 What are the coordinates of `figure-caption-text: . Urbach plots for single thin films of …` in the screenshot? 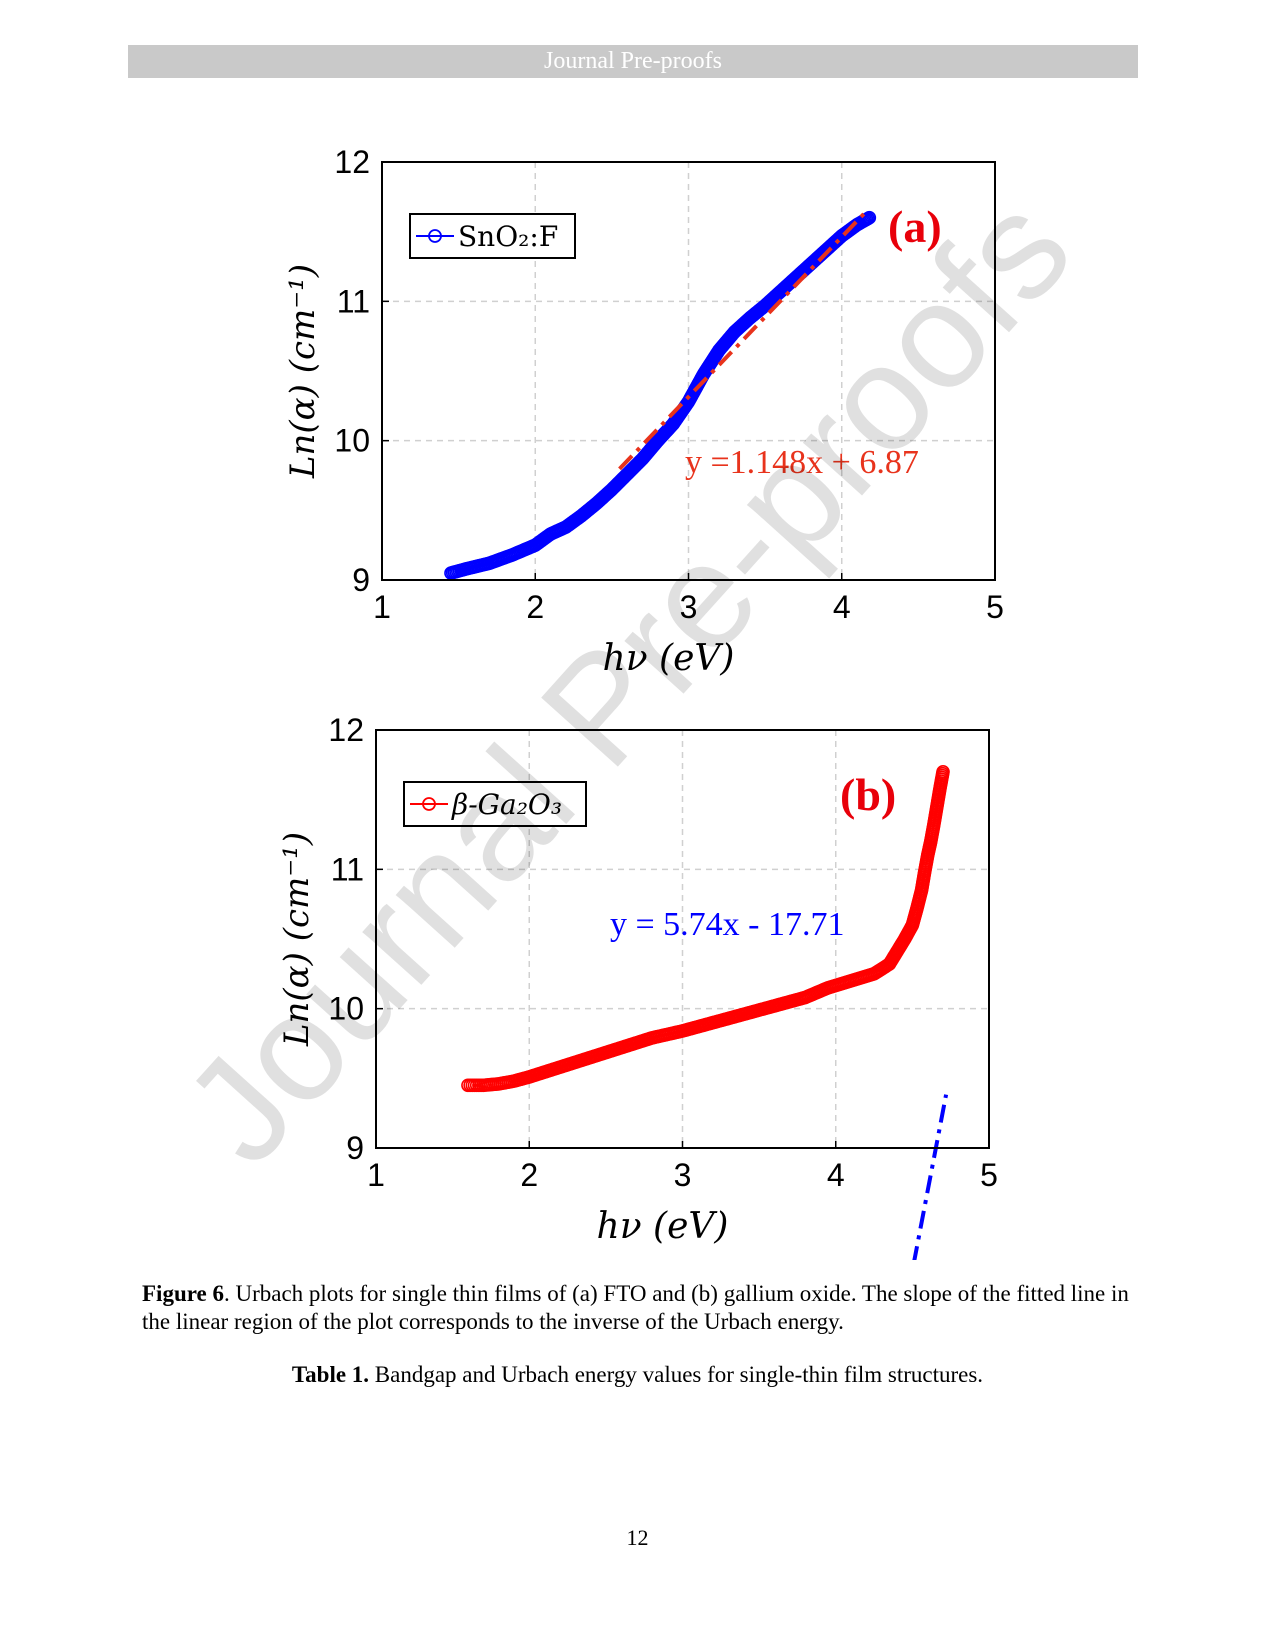 It's located at (635, 1307).